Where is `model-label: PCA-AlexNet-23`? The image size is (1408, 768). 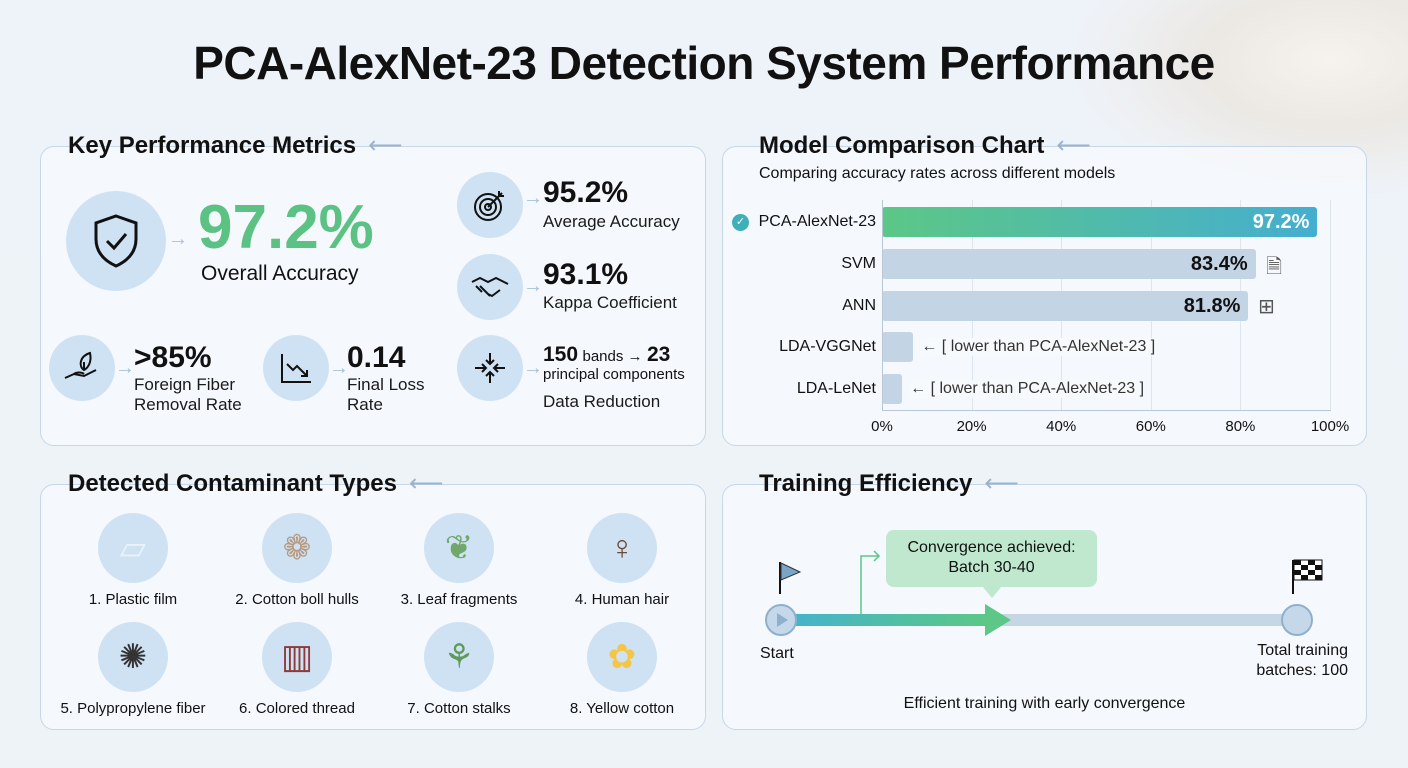
model-label: PCA-AlexNet-23 is located at coordinates (817, 221).